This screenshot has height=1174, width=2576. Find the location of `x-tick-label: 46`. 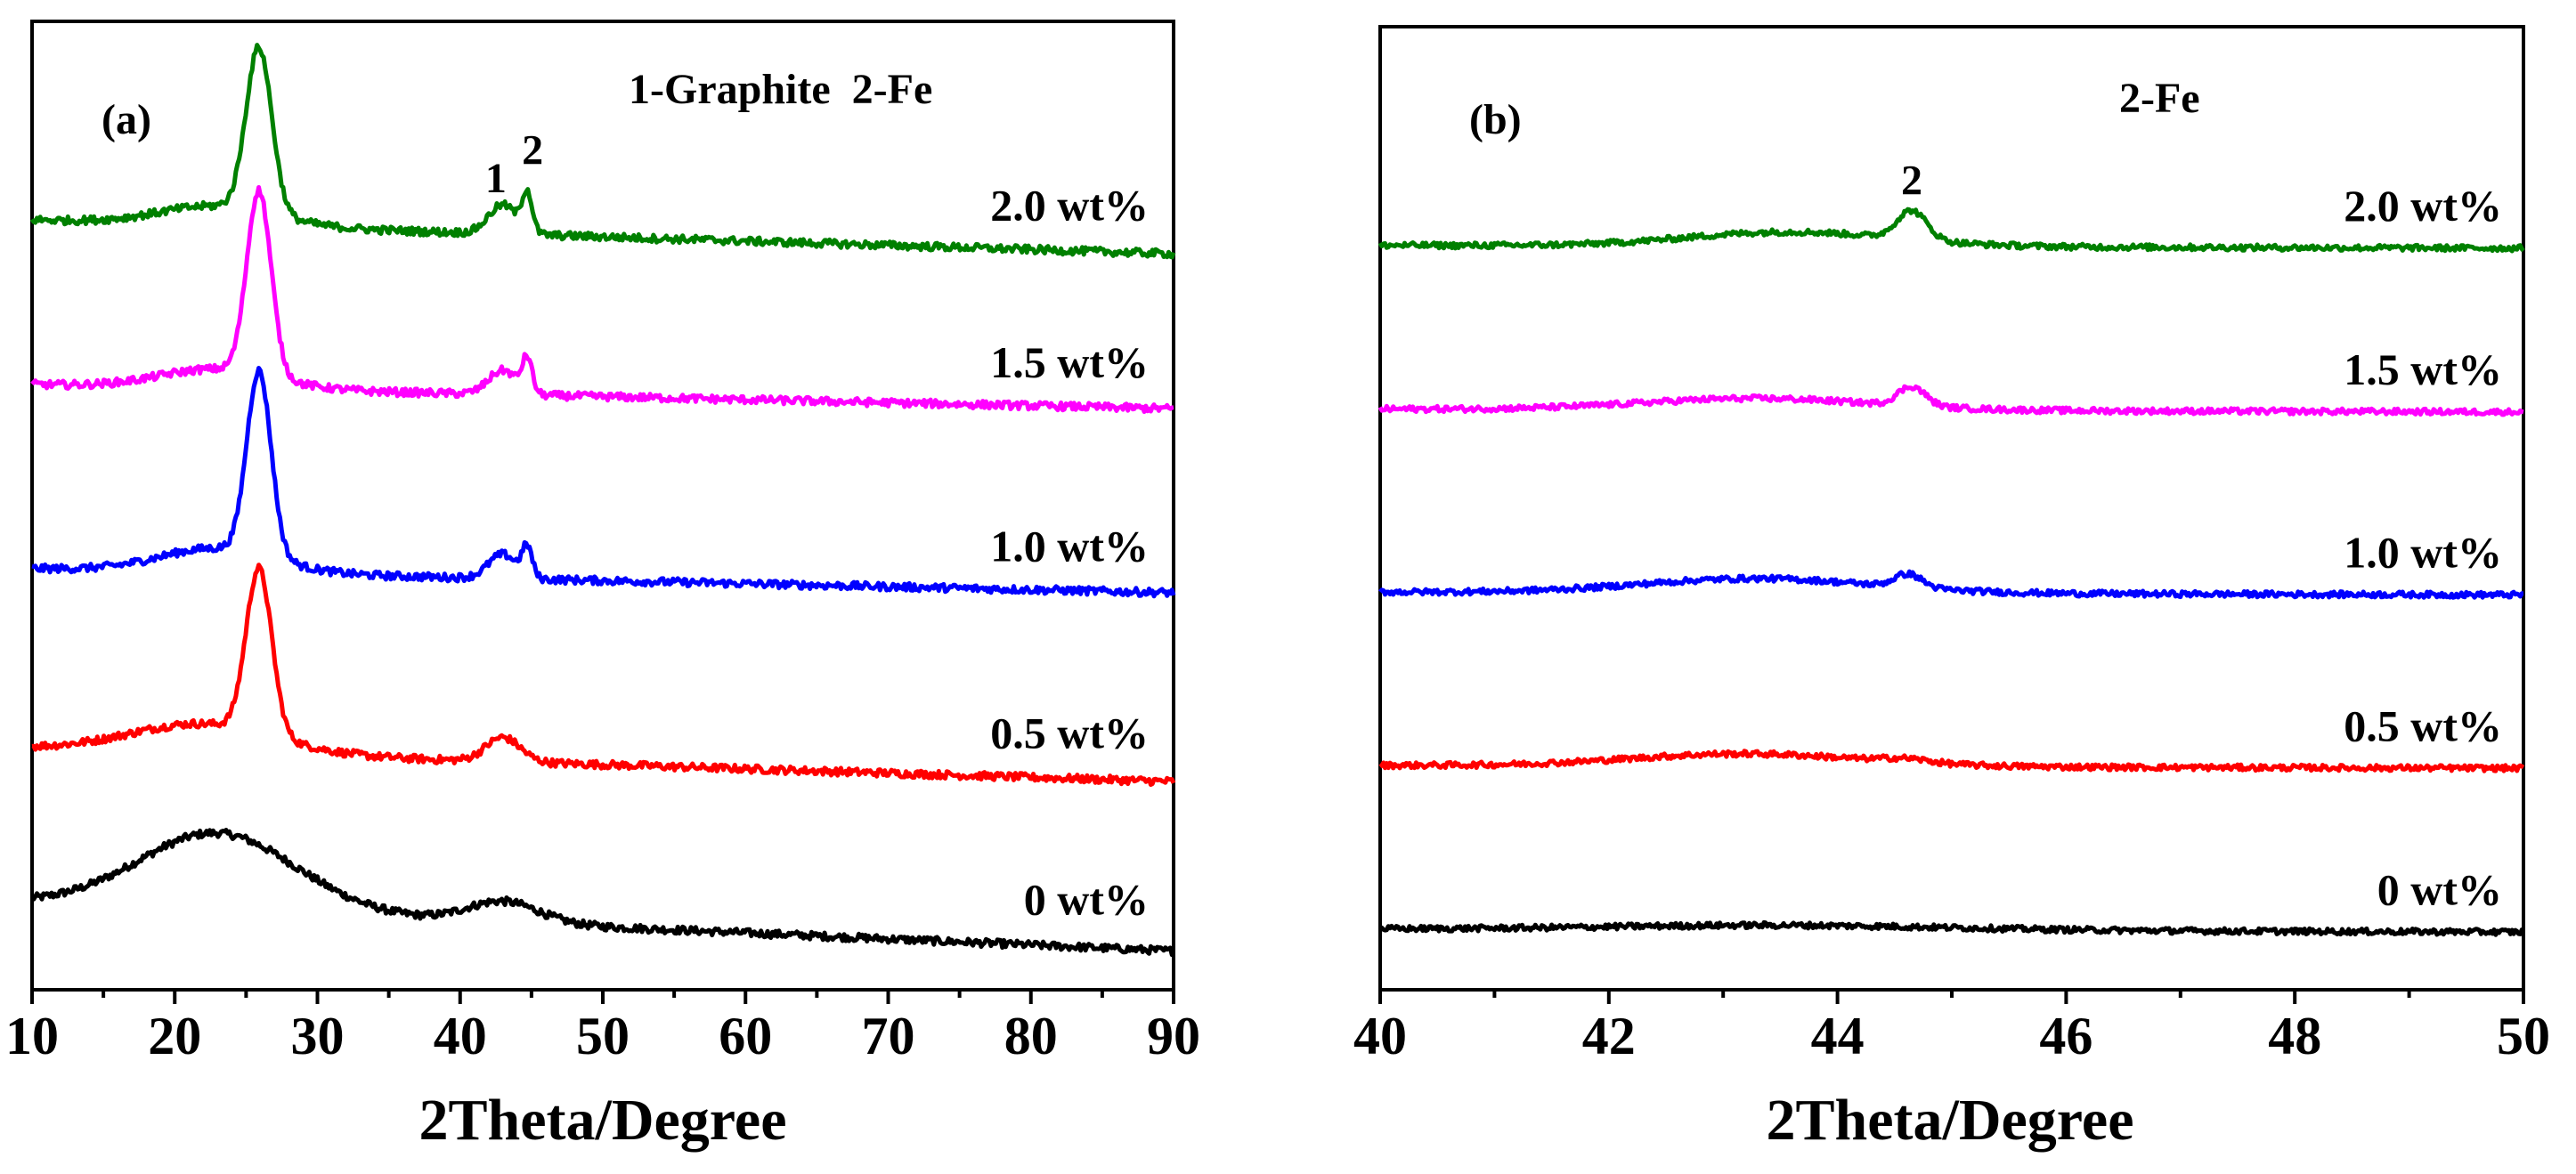

x-tick-label: 46 is located at coordinates (2065, 1036).